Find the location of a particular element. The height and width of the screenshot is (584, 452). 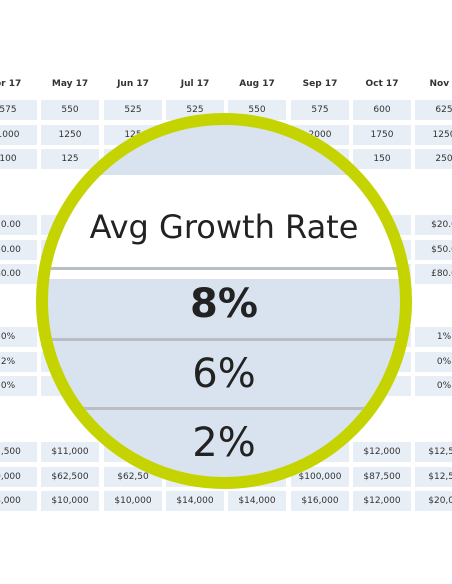

growth-rate: 8% is located at coordinates (224, 304).